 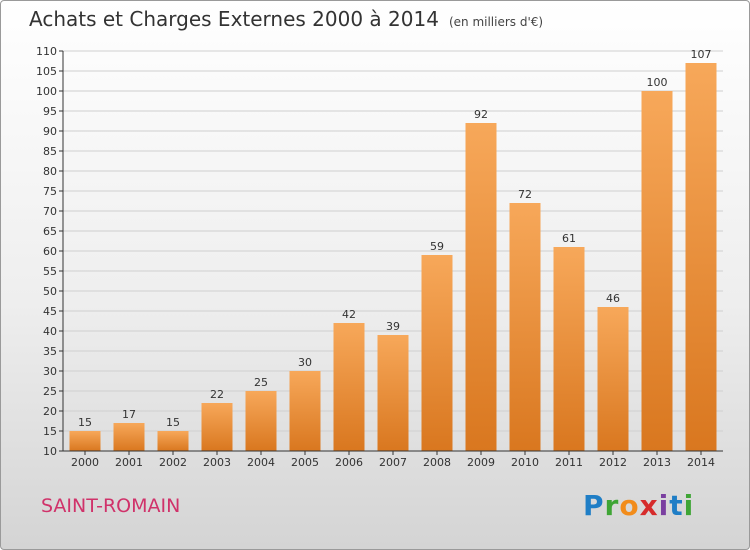 What do you see at coordinates (569, 462) in the screenshot?
I see `x-tick-label: 2011` at bounding box center [569, 462].